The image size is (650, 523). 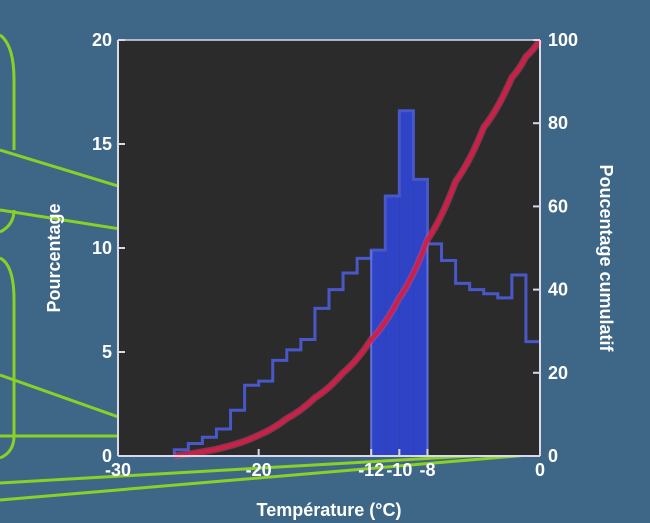 I want to click on x-tick-label-0: -30, so click(x=118, y=470).